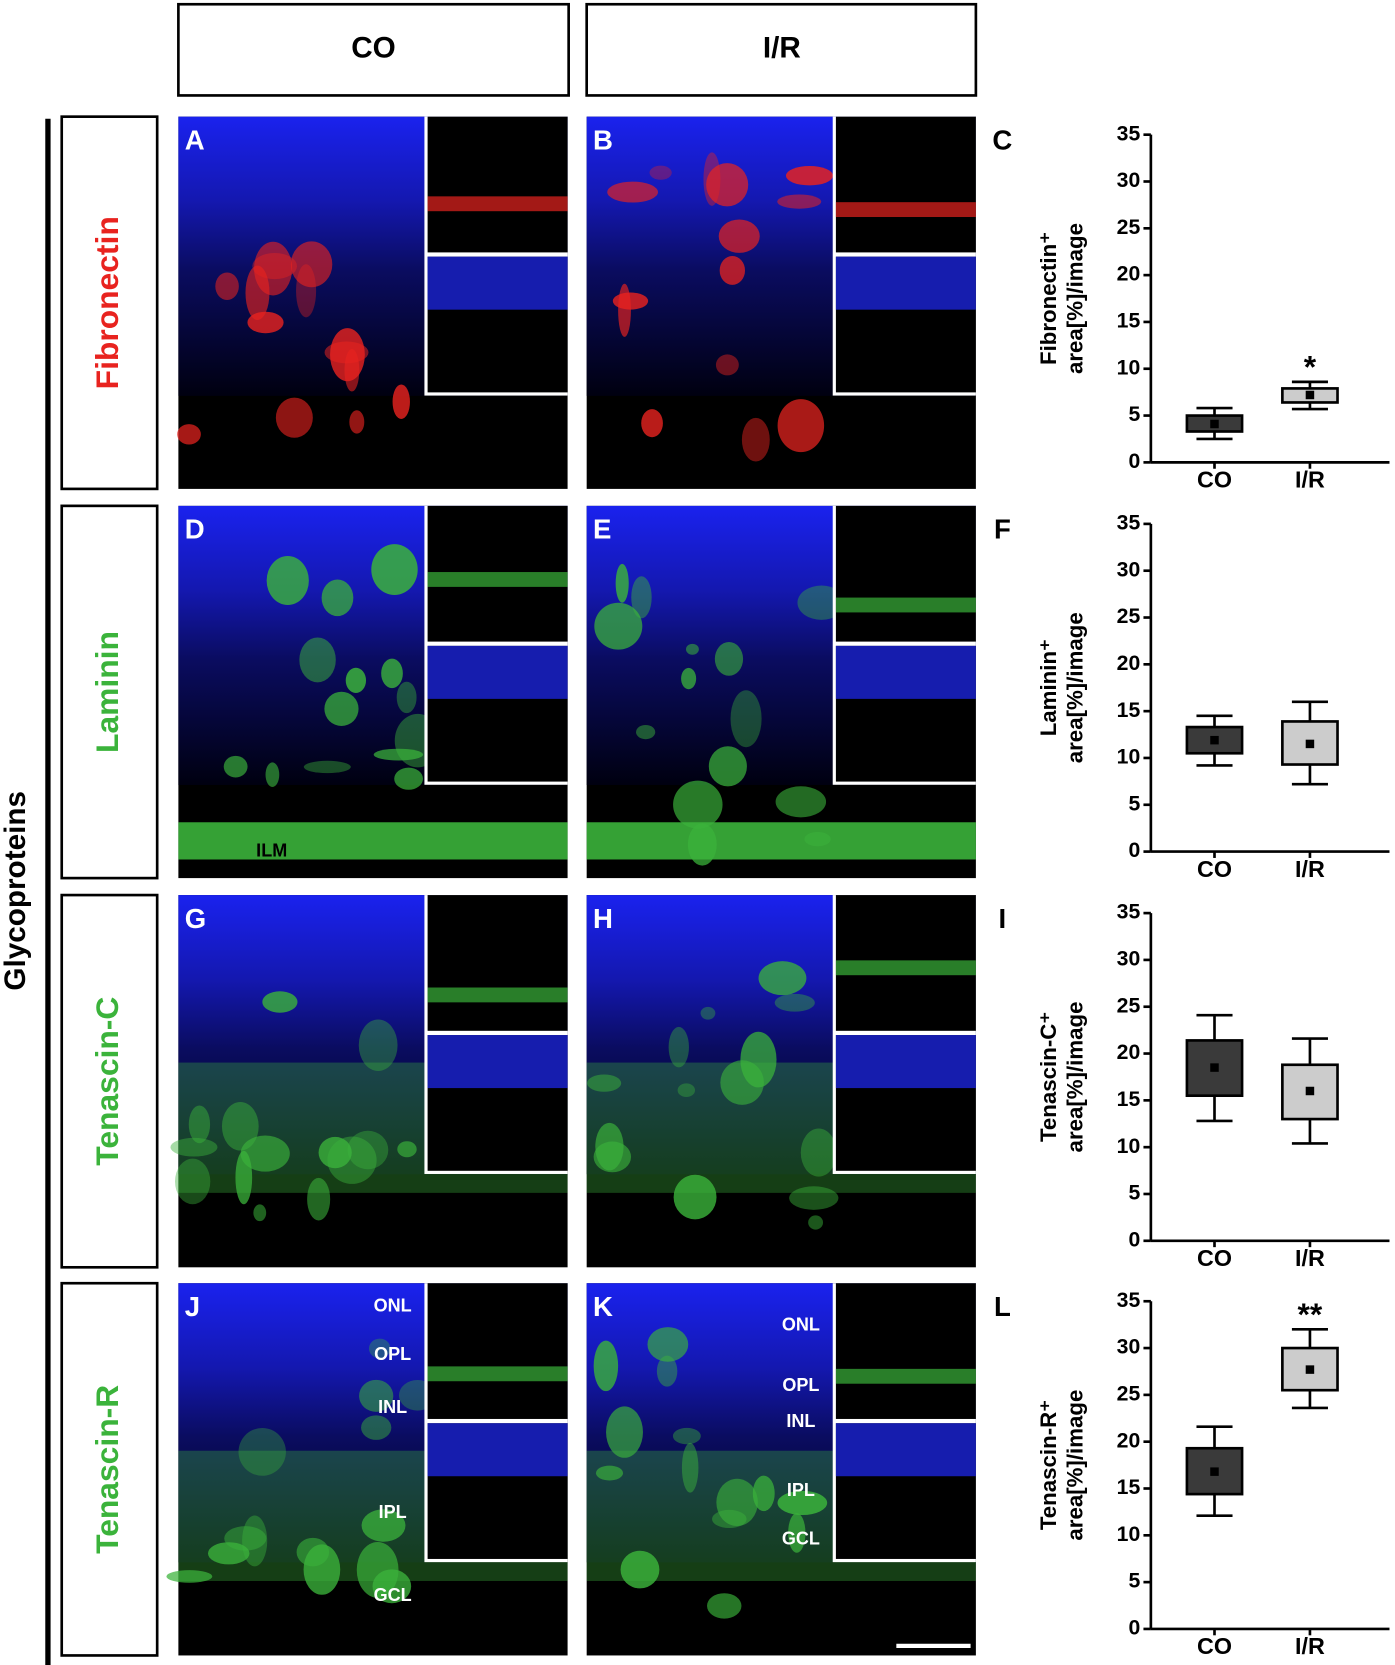 The width and height of the screenshot is (1395, 1665). I want to click on row-label: Tenascin-R, so click(107, 1469).